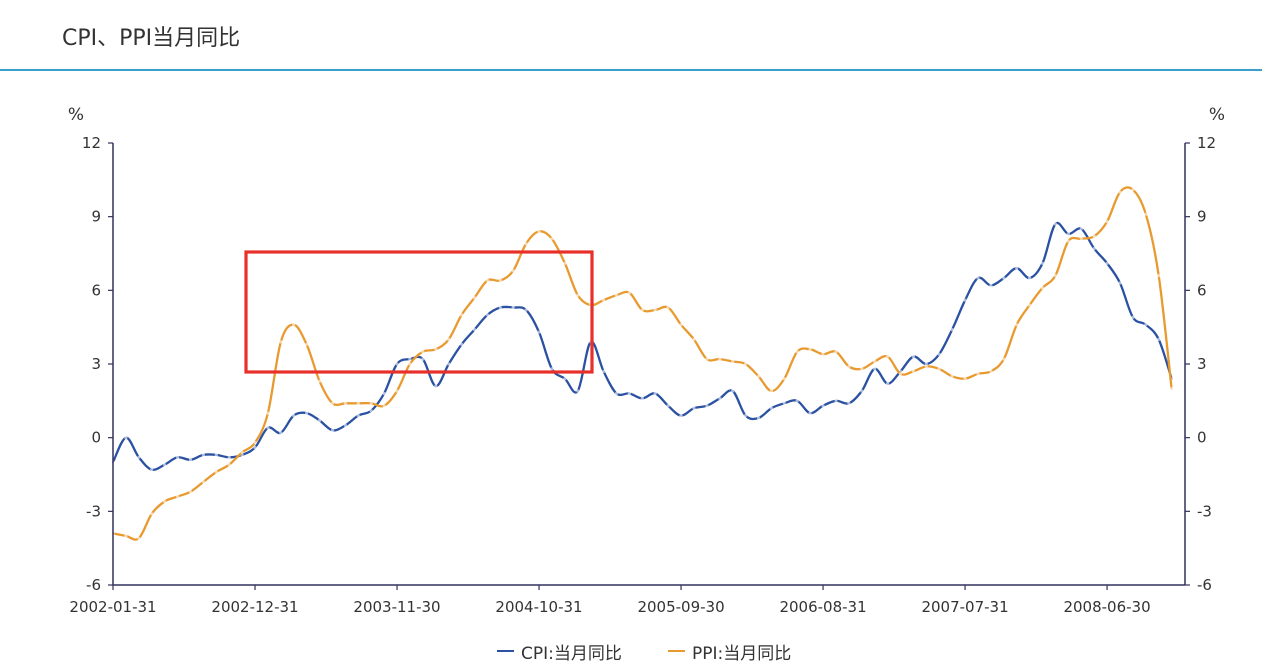  I want to click on x-tick-label: 2005-09-30, so click(680, 607).